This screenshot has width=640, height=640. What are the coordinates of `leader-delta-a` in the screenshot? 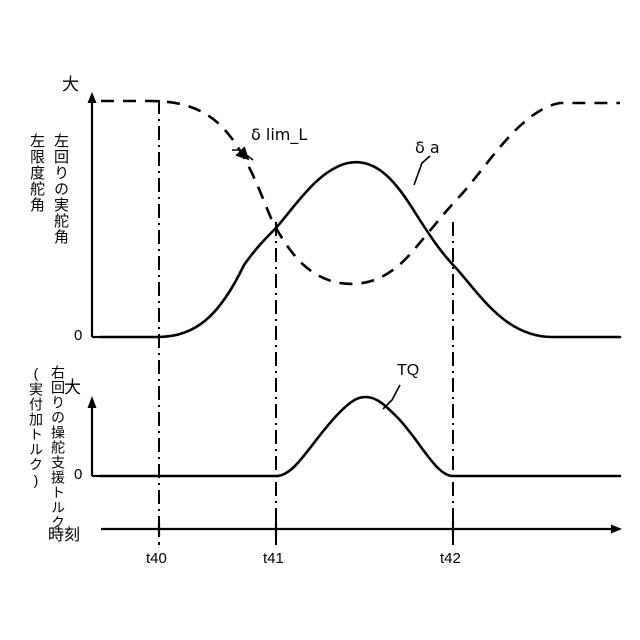 It's located at (422, 170).